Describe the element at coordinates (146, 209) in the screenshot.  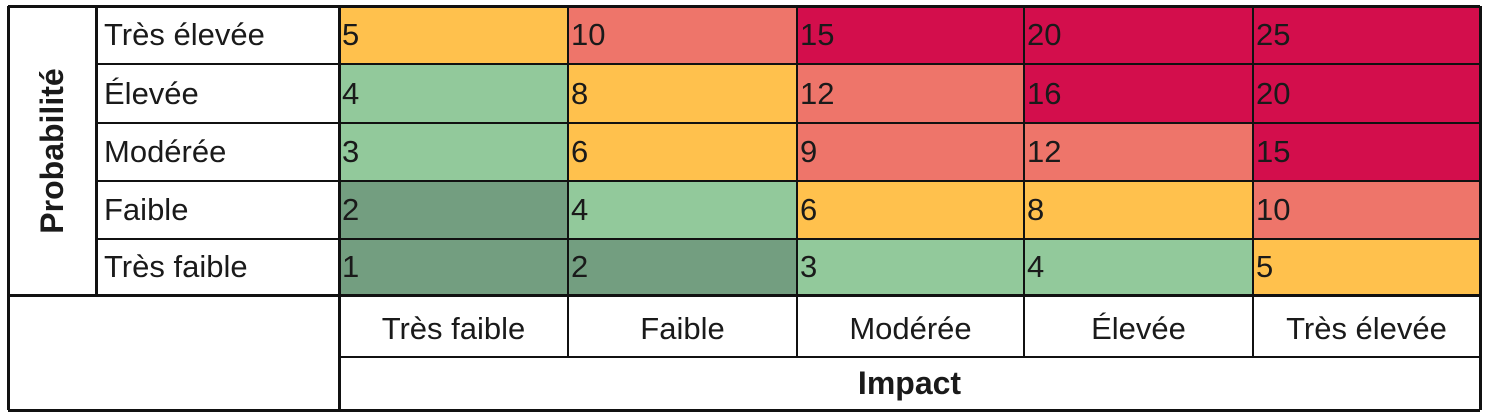
I see `row-label: Faible` at that location.